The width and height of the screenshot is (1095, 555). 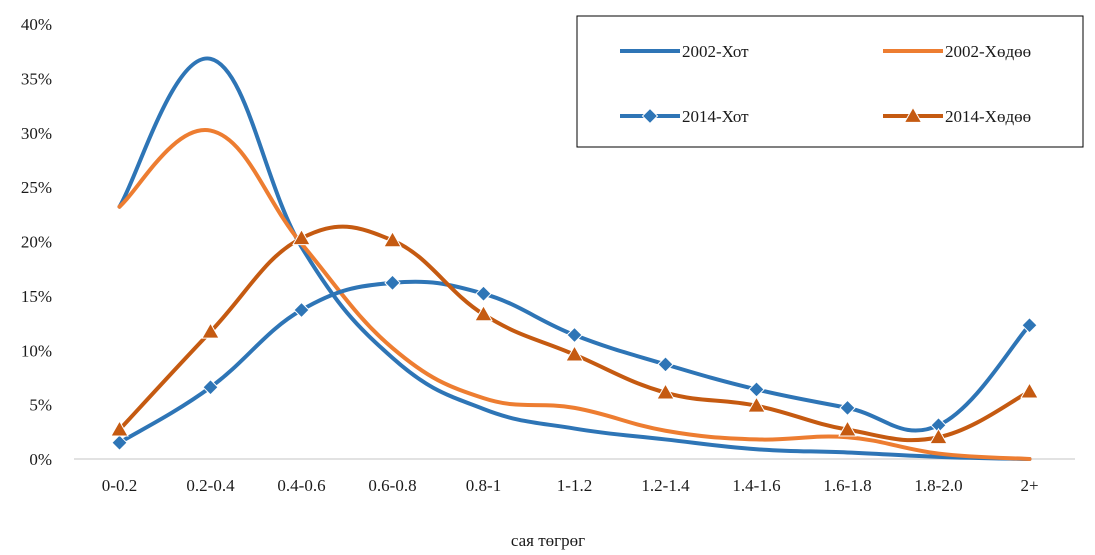 I want to click on x-tick-label: 1.8-2.0, so click(x=938, y=485).